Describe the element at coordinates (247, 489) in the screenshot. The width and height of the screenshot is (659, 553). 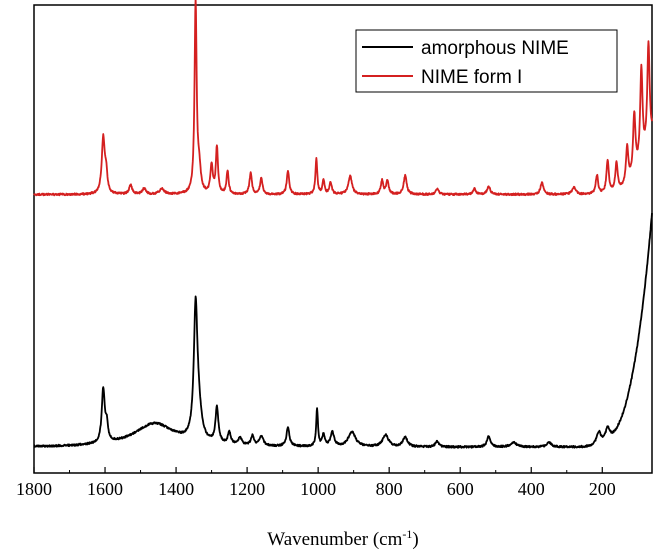
I see `x-tick-label: 1200` at that location.